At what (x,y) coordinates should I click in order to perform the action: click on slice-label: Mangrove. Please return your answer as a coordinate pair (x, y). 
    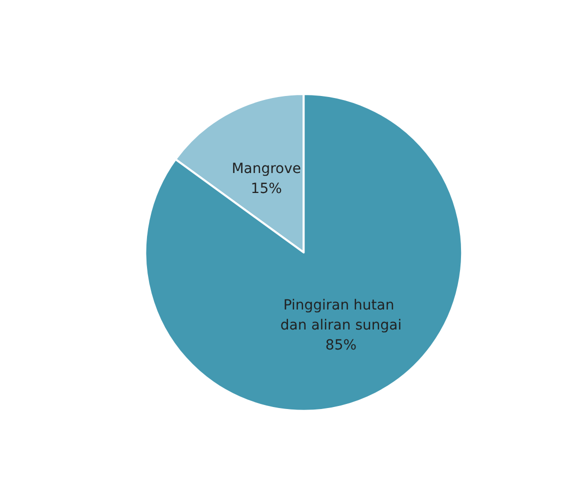
    Looking at the image, I should click on (267, 169).